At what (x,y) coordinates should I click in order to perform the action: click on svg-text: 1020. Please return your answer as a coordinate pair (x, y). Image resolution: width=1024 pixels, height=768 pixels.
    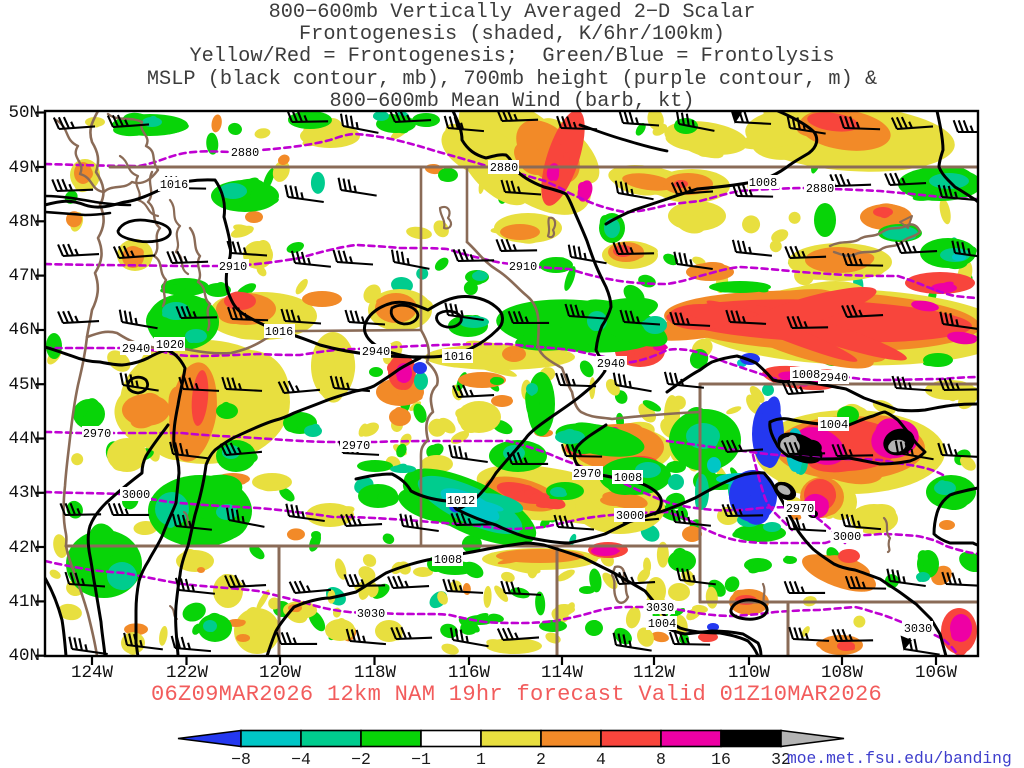
    Looking at the image, I should click on (170, 345).